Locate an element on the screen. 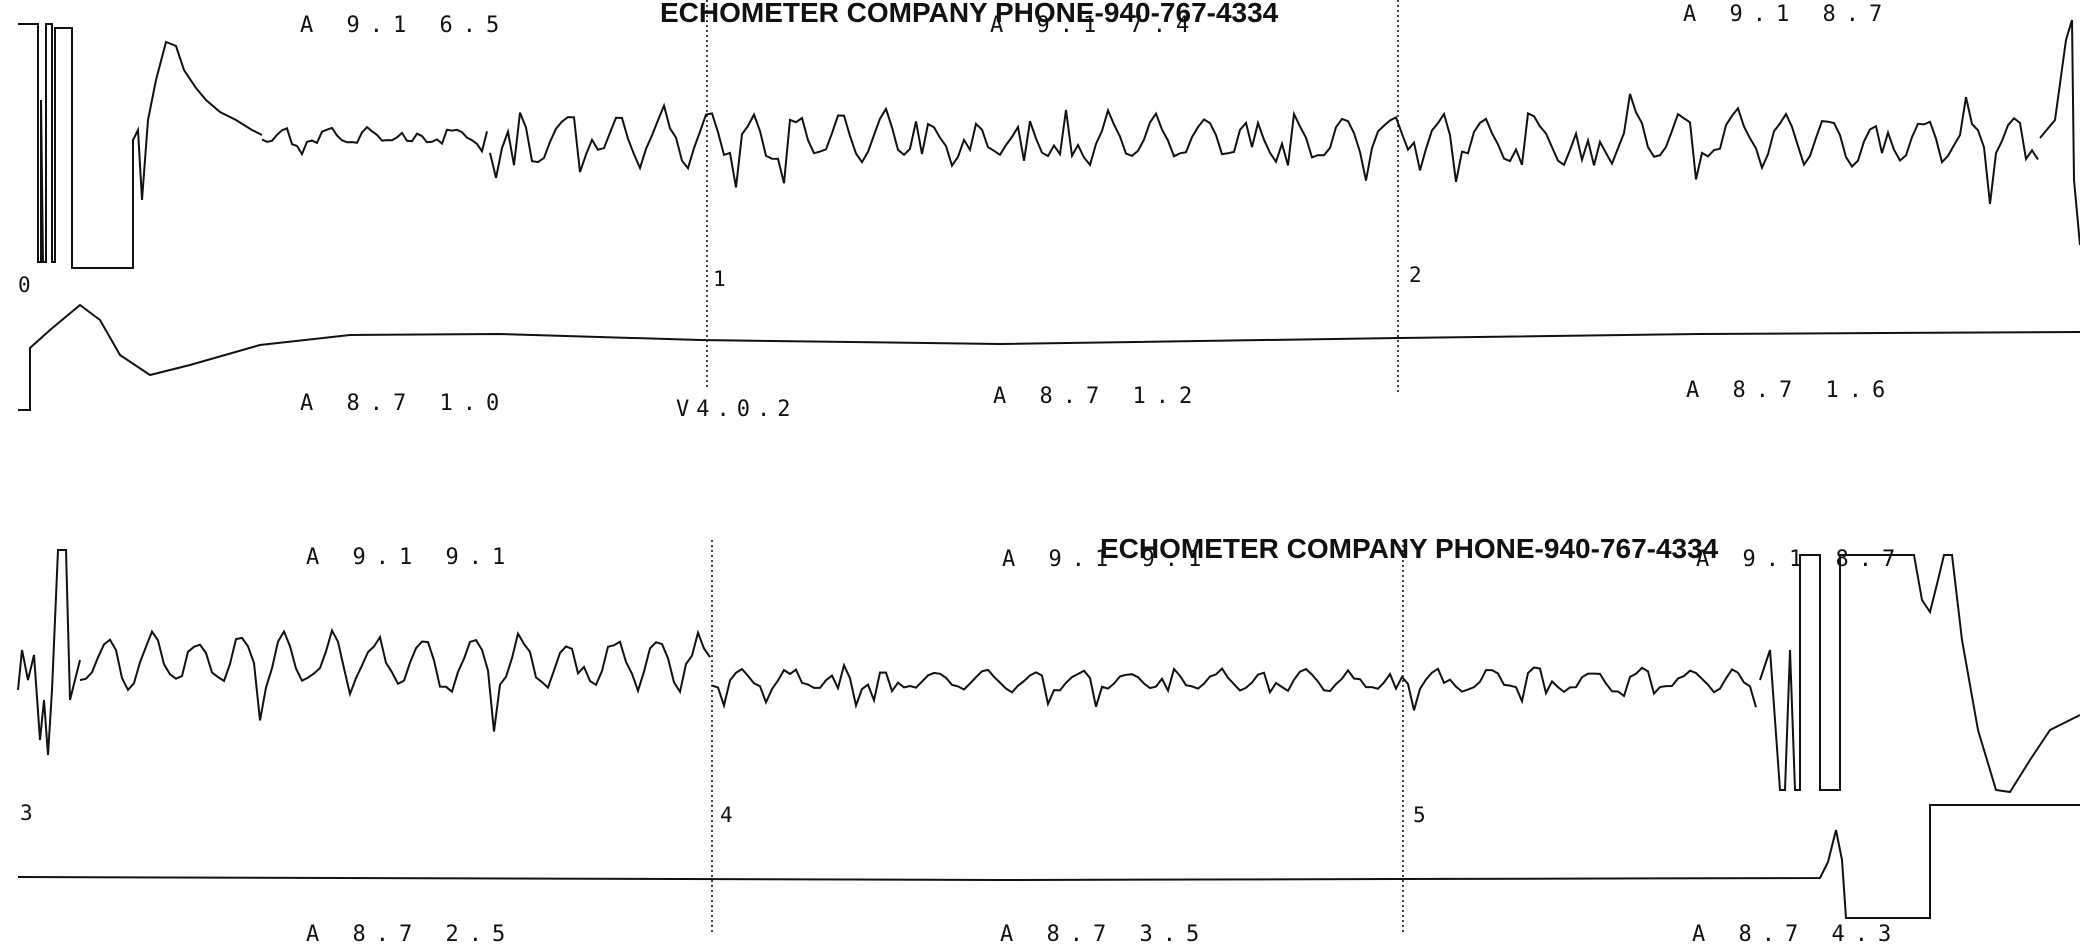  version-label: V4.0.2 is located at coordinates (736, 409).